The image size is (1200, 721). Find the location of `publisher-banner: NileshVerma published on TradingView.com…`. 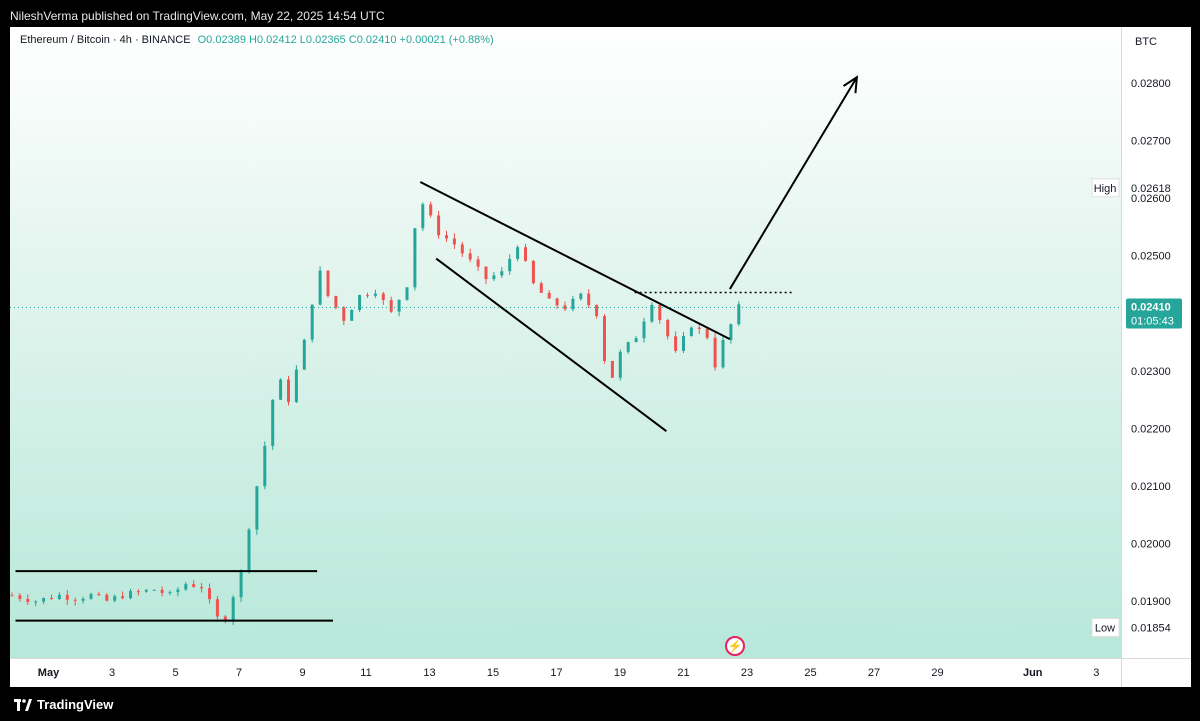

publisher-banner: NileshVerma published on TradingView.com… is located at coordinates (197, 16).